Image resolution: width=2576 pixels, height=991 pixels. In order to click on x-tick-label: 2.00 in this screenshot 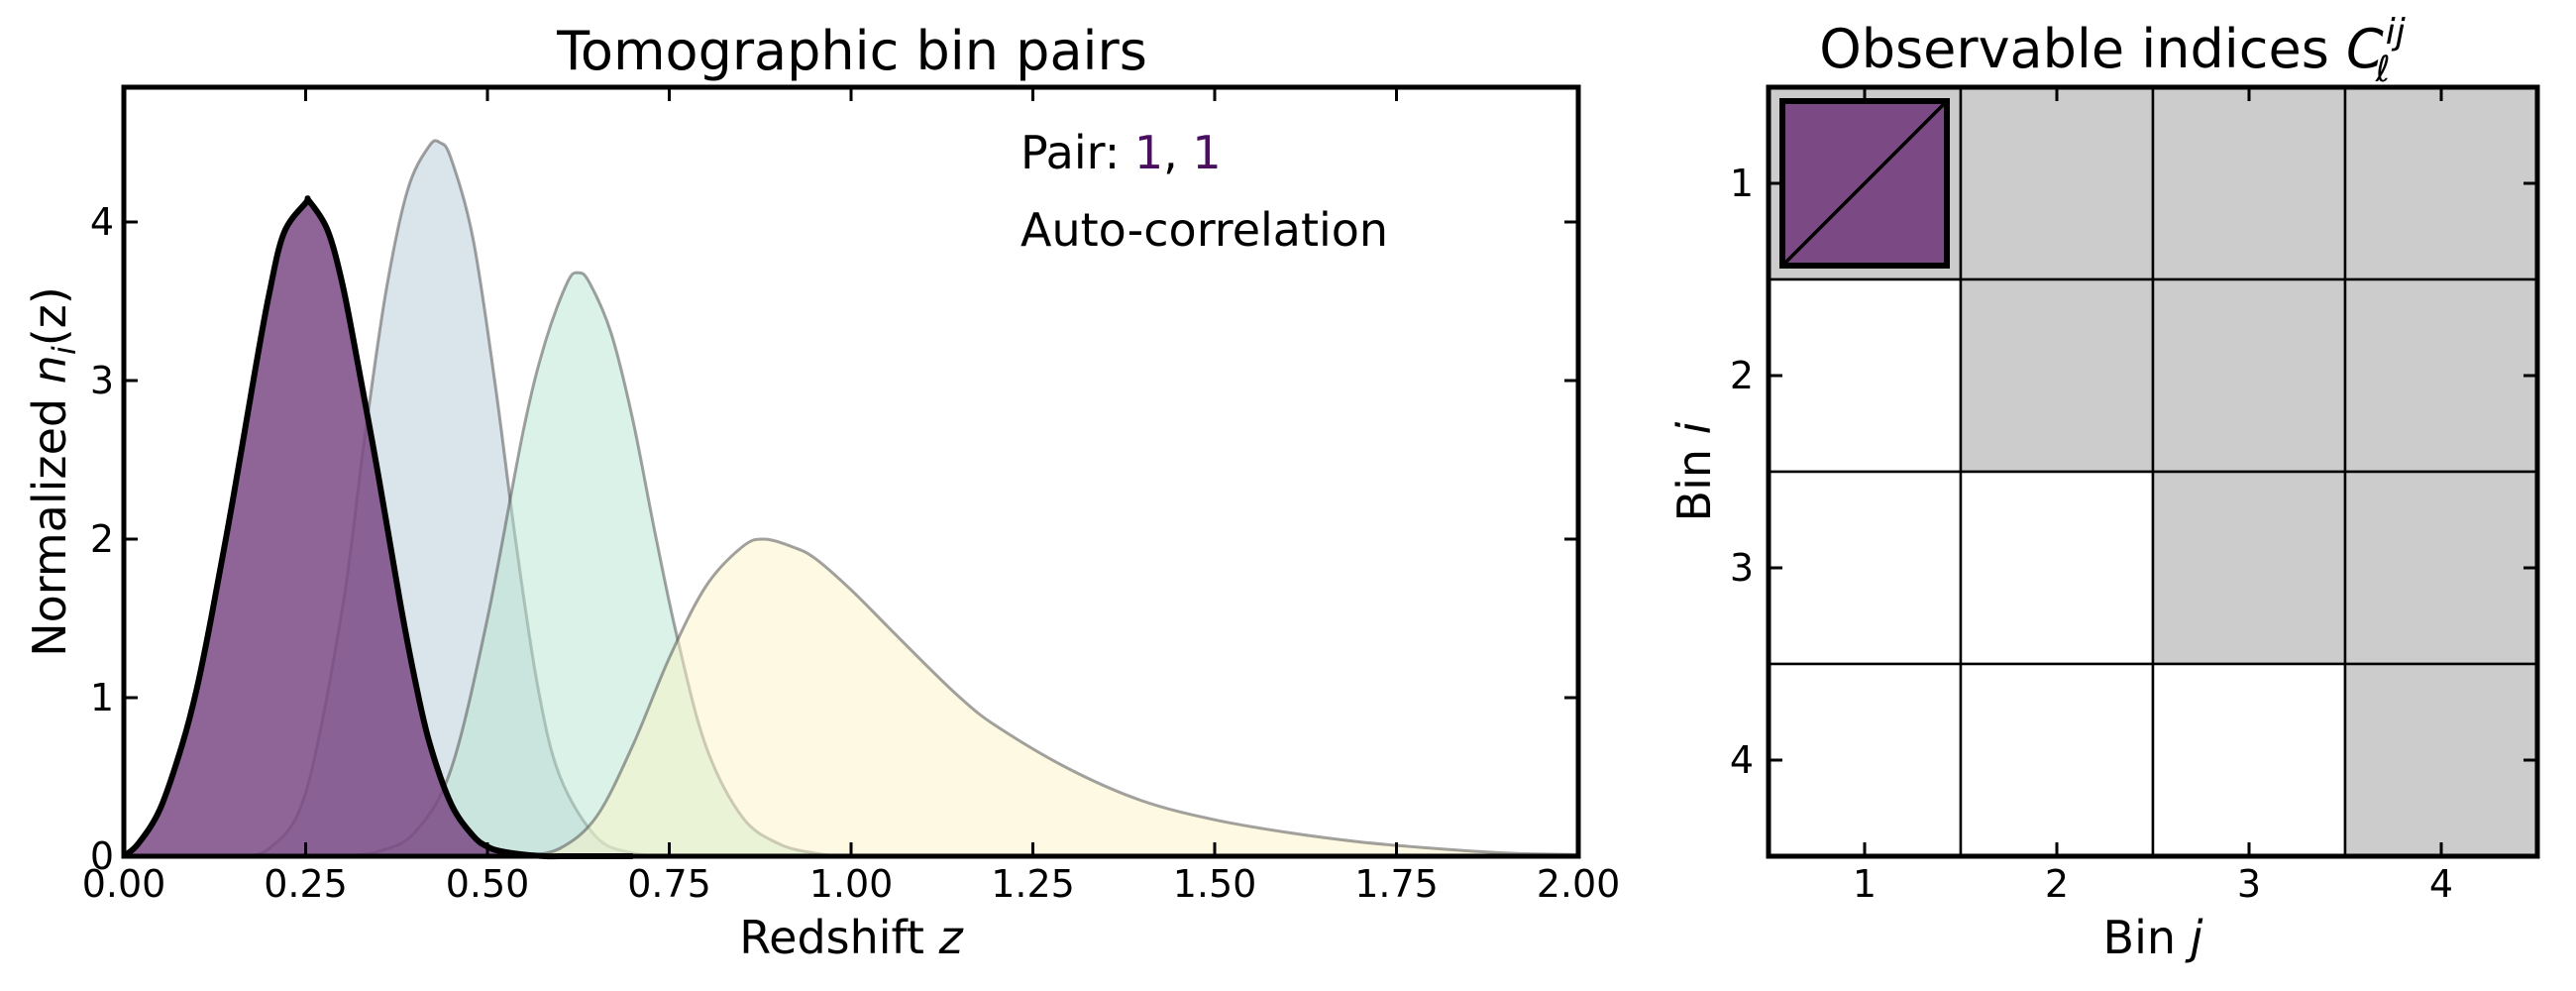, I will do `click(1579, 884)`.